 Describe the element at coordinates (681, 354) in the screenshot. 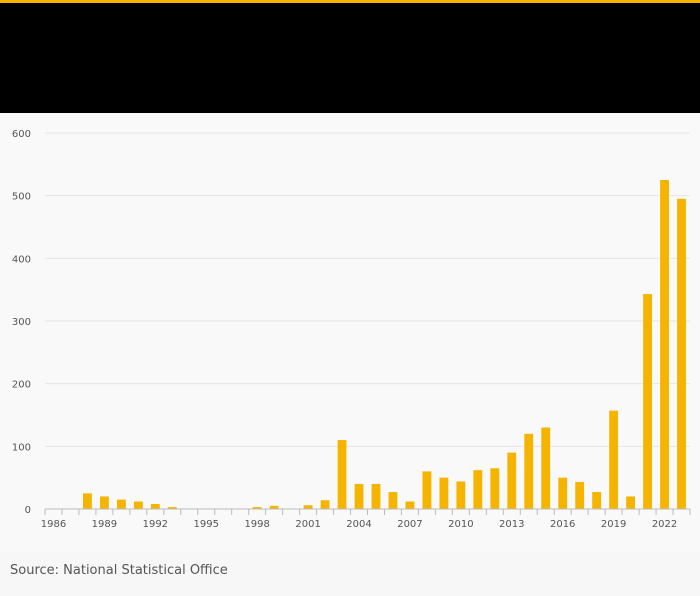

I see `bar-2023` at that location.